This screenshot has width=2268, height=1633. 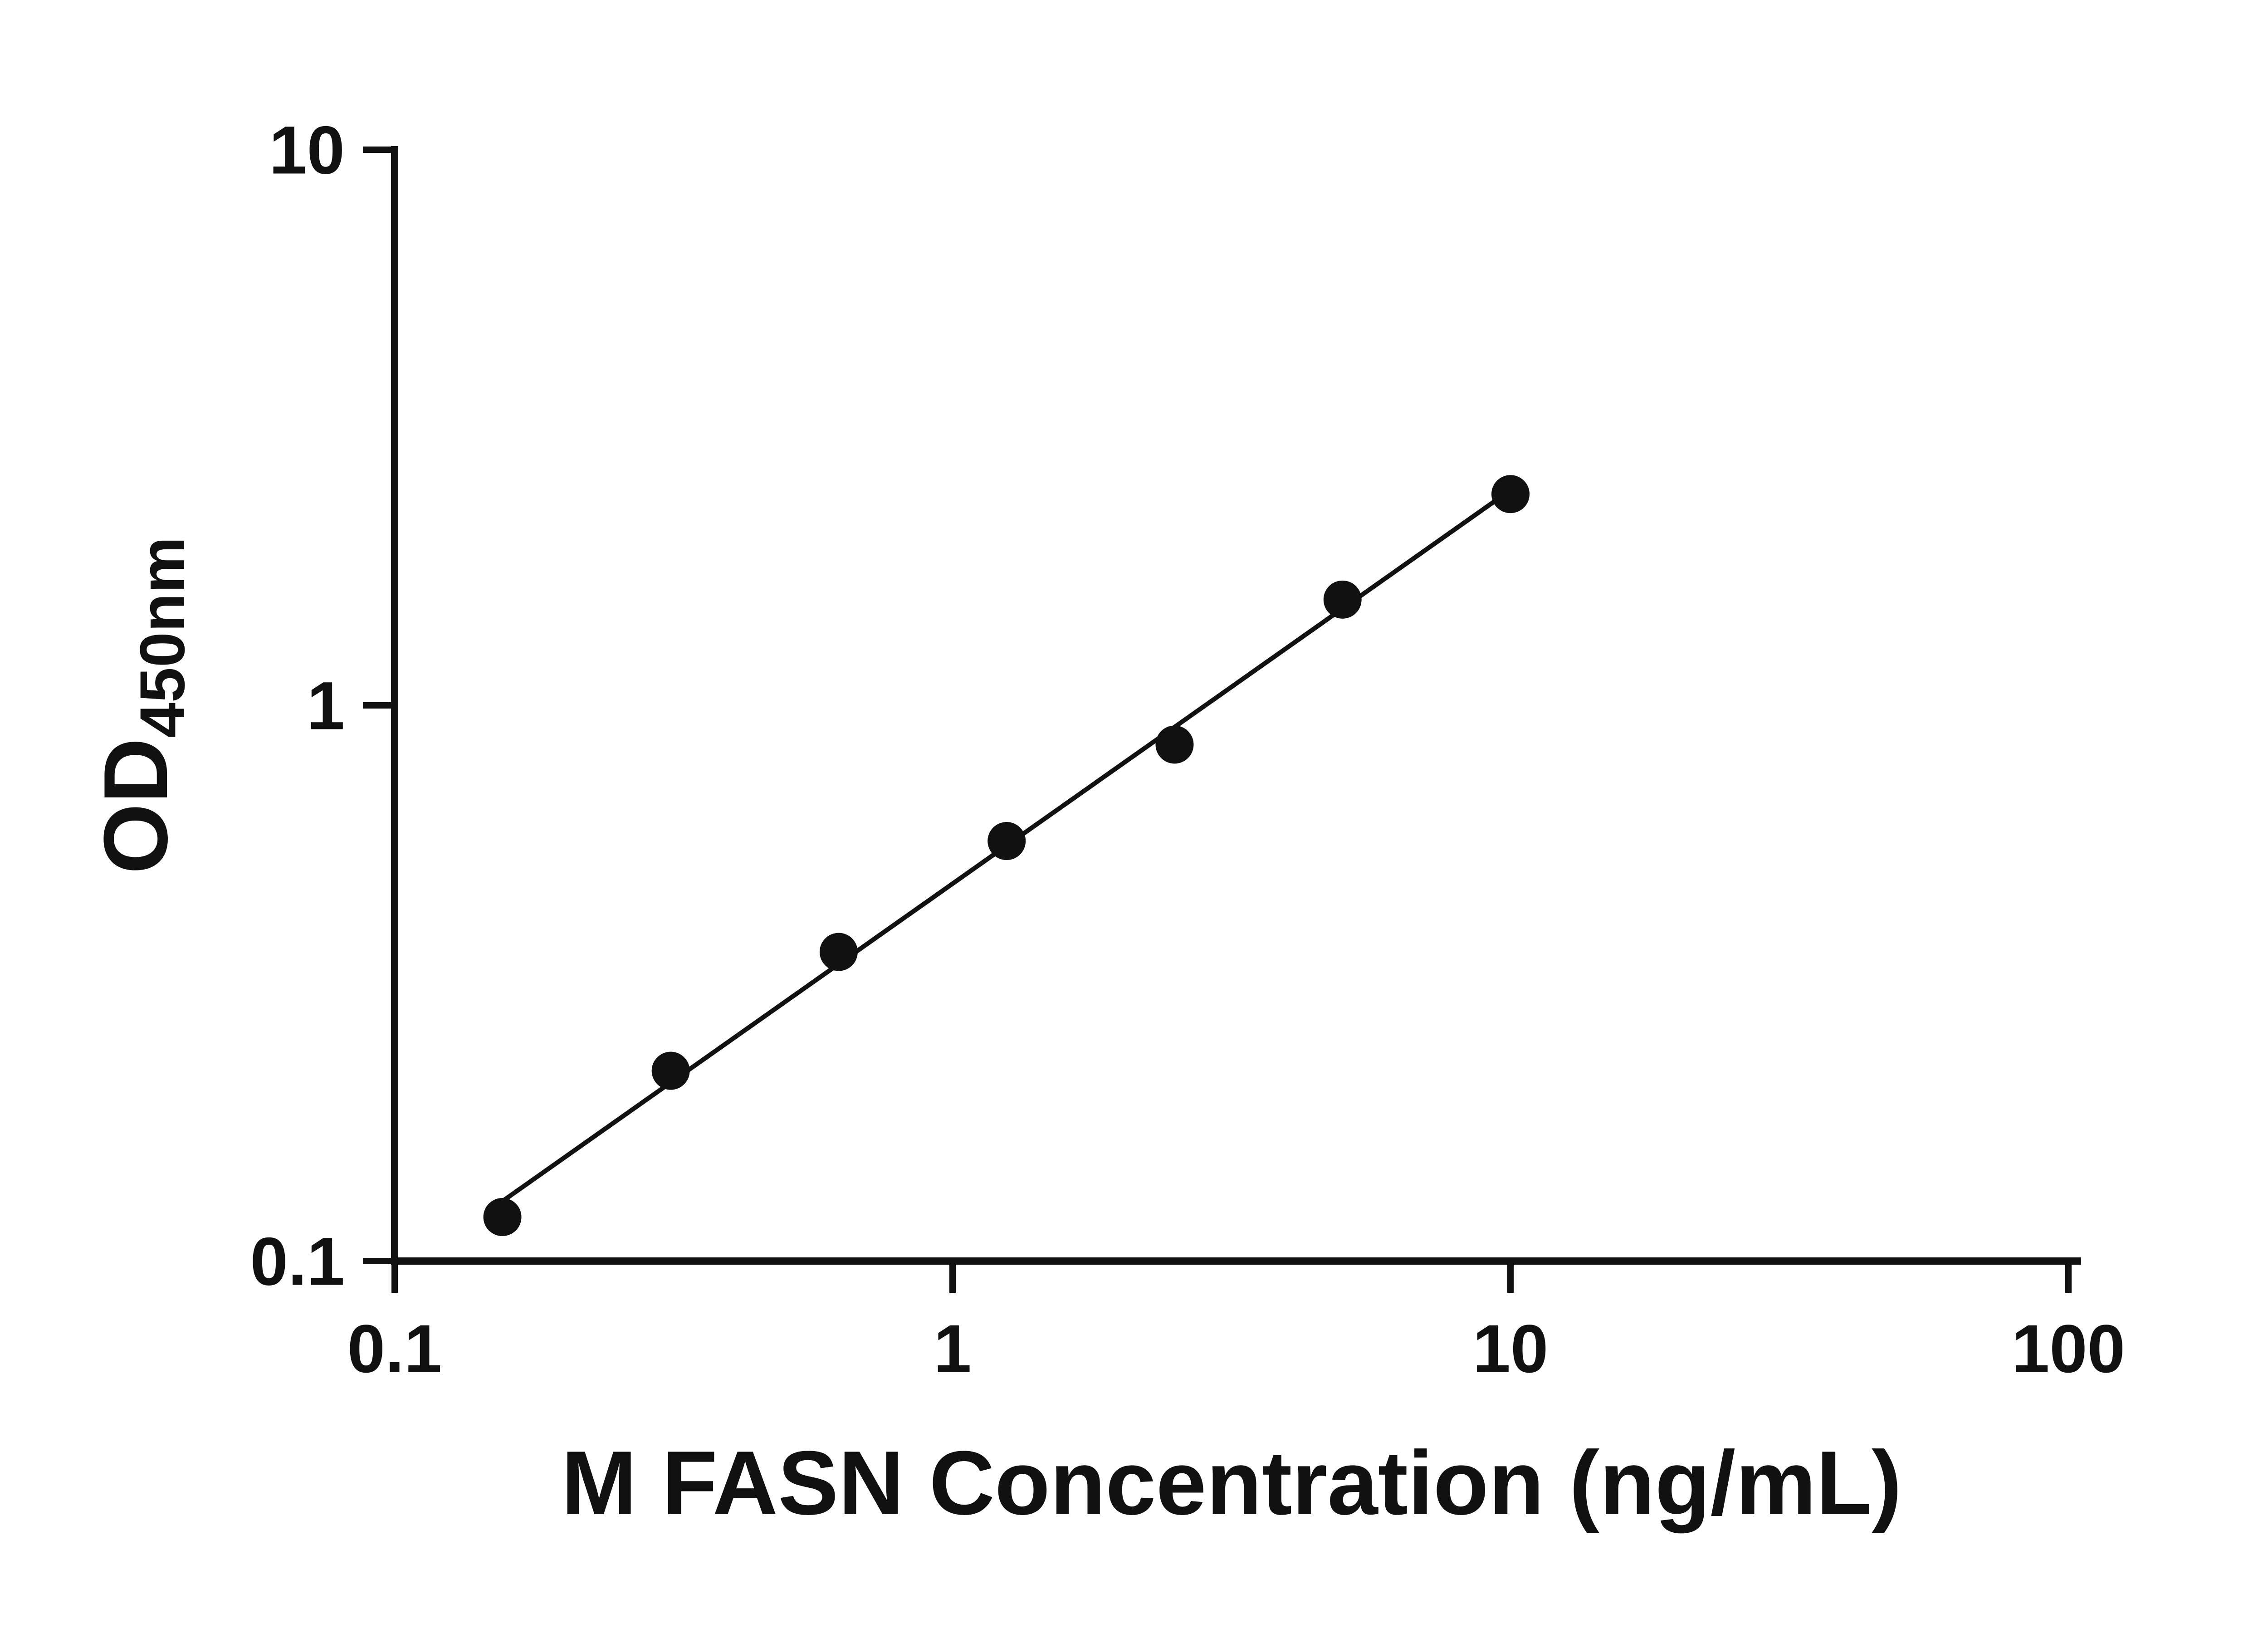 I want to click on y-axis-title: OD450nm, so click(x=141, y=705).